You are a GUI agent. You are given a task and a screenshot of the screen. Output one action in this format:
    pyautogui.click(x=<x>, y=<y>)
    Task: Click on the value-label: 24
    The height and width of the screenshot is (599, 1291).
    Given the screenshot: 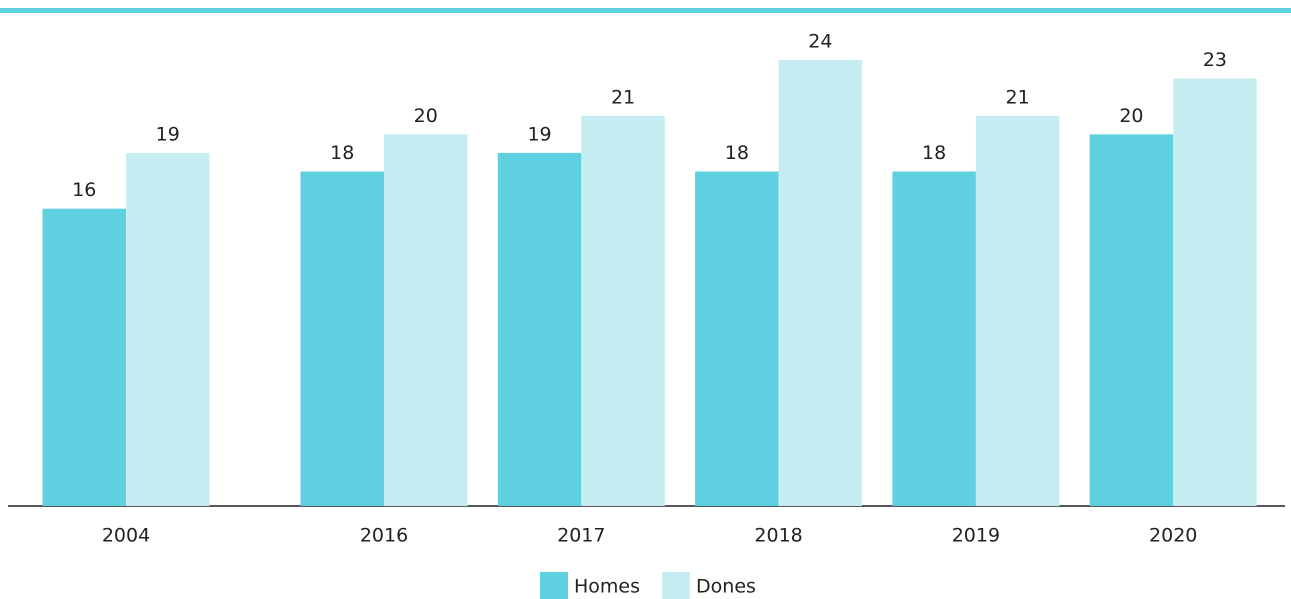 What is the action you would take?
    pyautogui.click(x=820, y=42)
    